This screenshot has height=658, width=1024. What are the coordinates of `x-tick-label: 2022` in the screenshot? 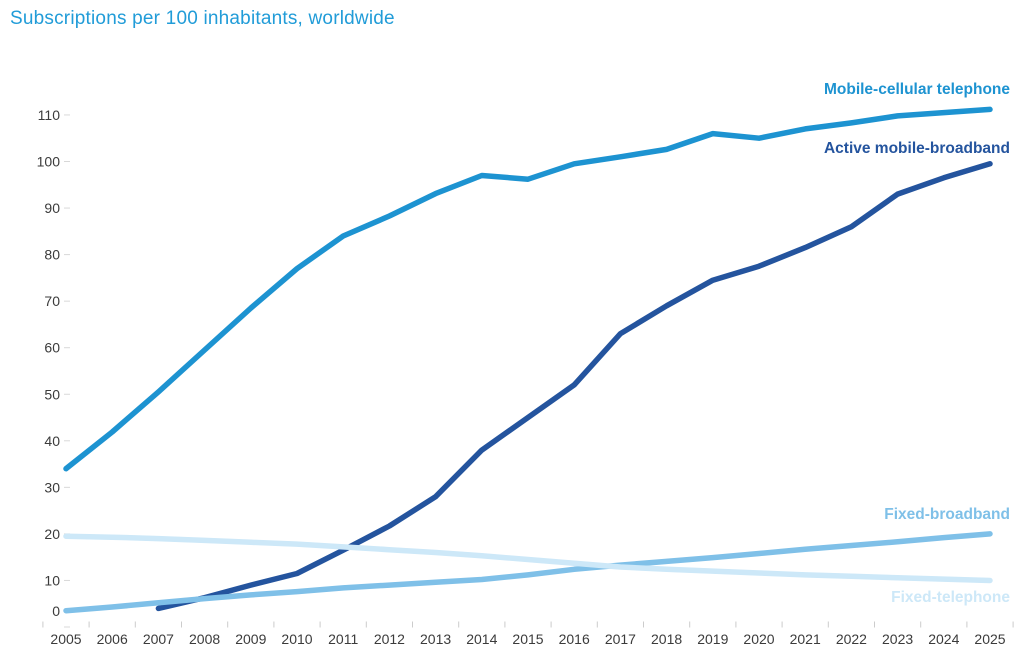 It's located at (851, 639).